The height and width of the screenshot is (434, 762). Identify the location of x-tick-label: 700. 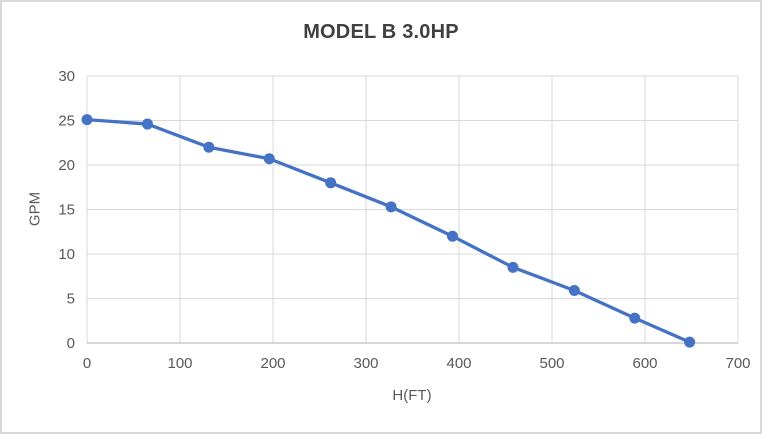
(737, 363).